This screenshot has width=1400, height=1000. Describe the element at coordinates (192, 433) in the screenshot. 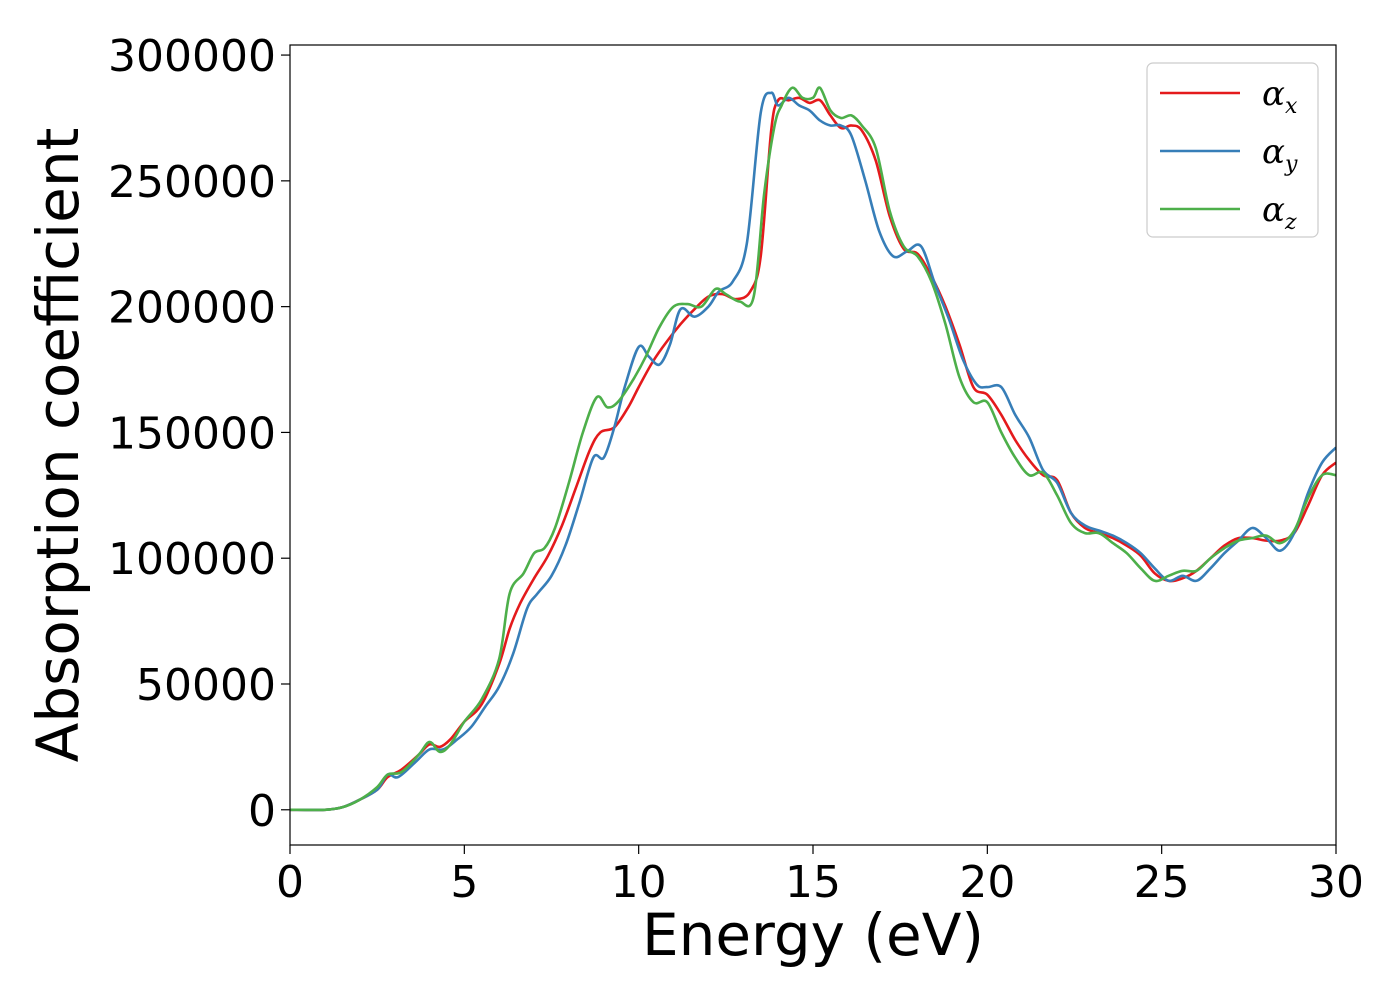

I see `y-tick-label: 150000` at that location.